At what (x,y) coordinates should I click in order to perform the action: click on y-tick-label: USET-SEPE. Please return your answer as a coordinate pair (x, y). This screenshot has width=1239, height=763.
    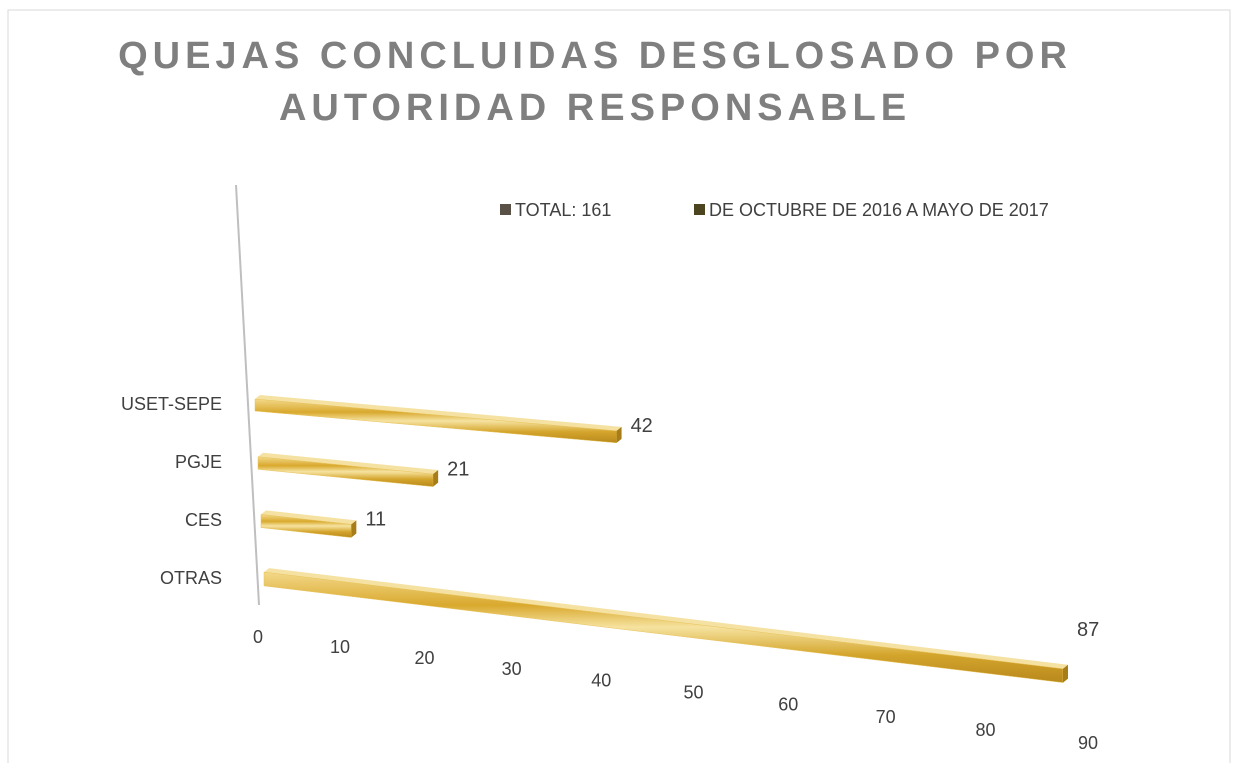
    Looking at the image, I should click on (171, 404).